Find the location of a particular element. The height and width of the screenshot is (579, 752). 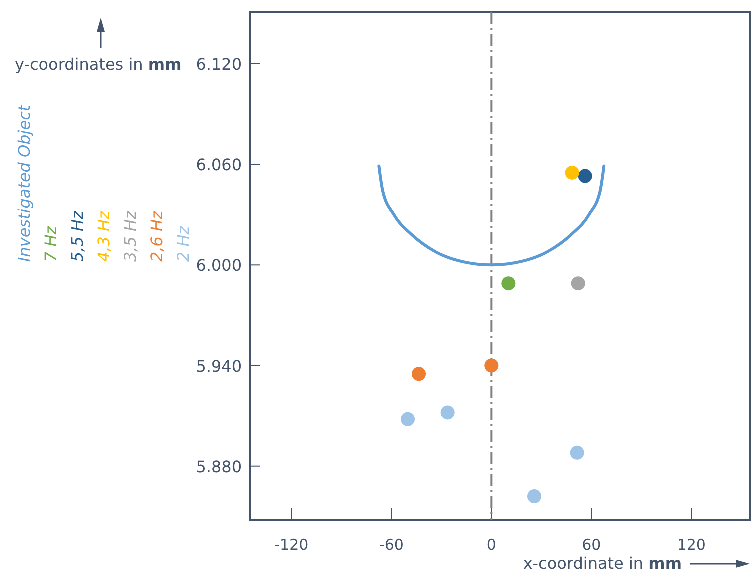

y-axis-title: y-coordinates in mm is located at coordinates (98, 64).